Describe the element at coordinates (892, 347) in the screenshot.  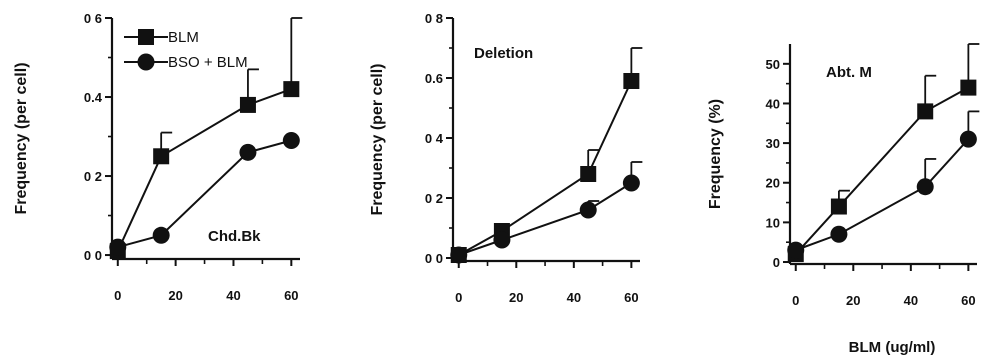
I see `x-axis-label: BLM (ug/ml)` at that location.